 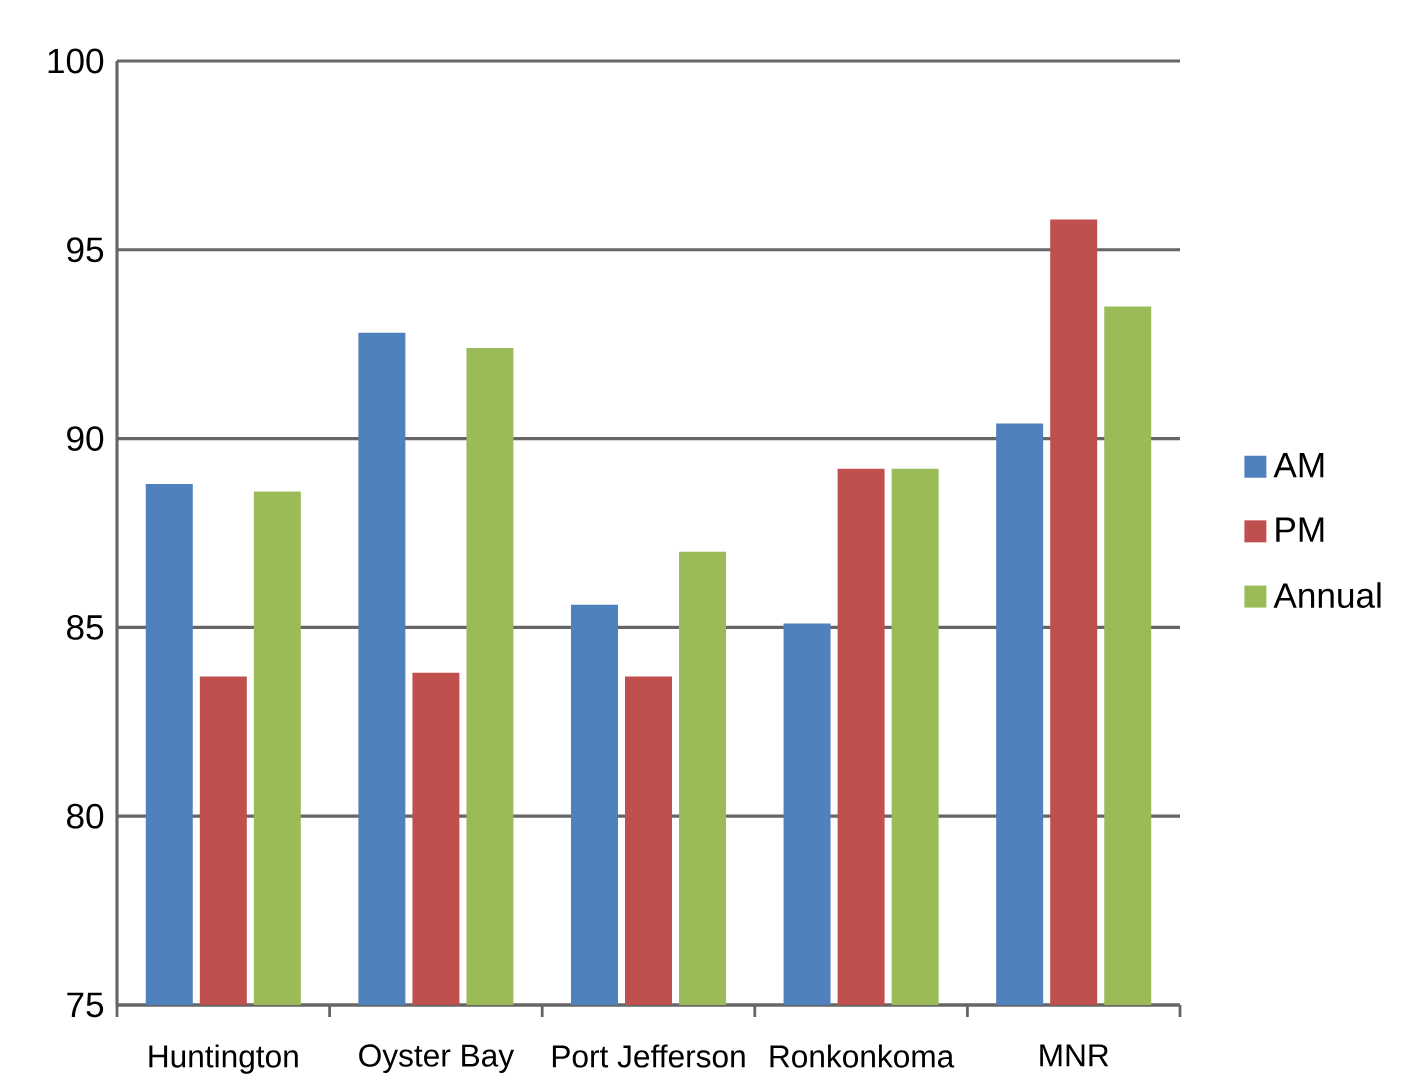 I want to click on legend-label: Annual, so click(x=1327, y=595).